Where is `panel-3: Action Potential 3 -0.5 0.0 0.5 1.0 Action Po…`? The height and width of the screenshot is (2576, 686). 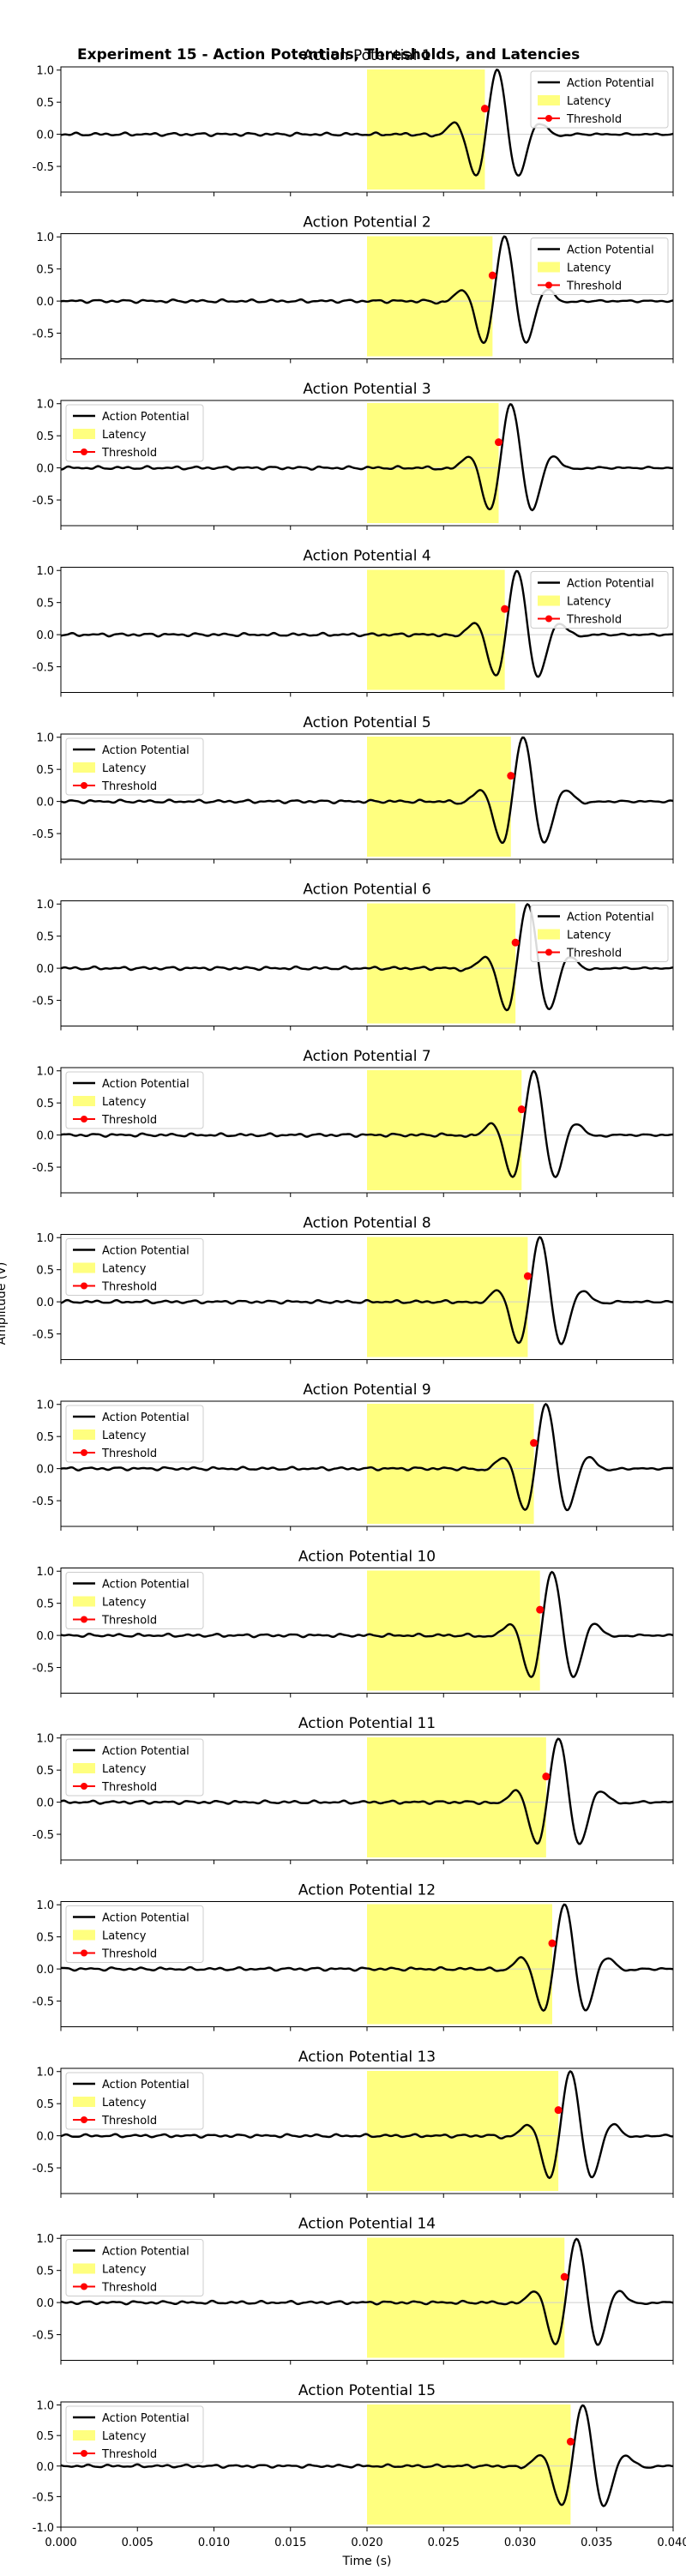 panel-3: Action Potential 3 -0.5 0.0 0.5 1.0 Action Po… is located at coordinates (353, 455).